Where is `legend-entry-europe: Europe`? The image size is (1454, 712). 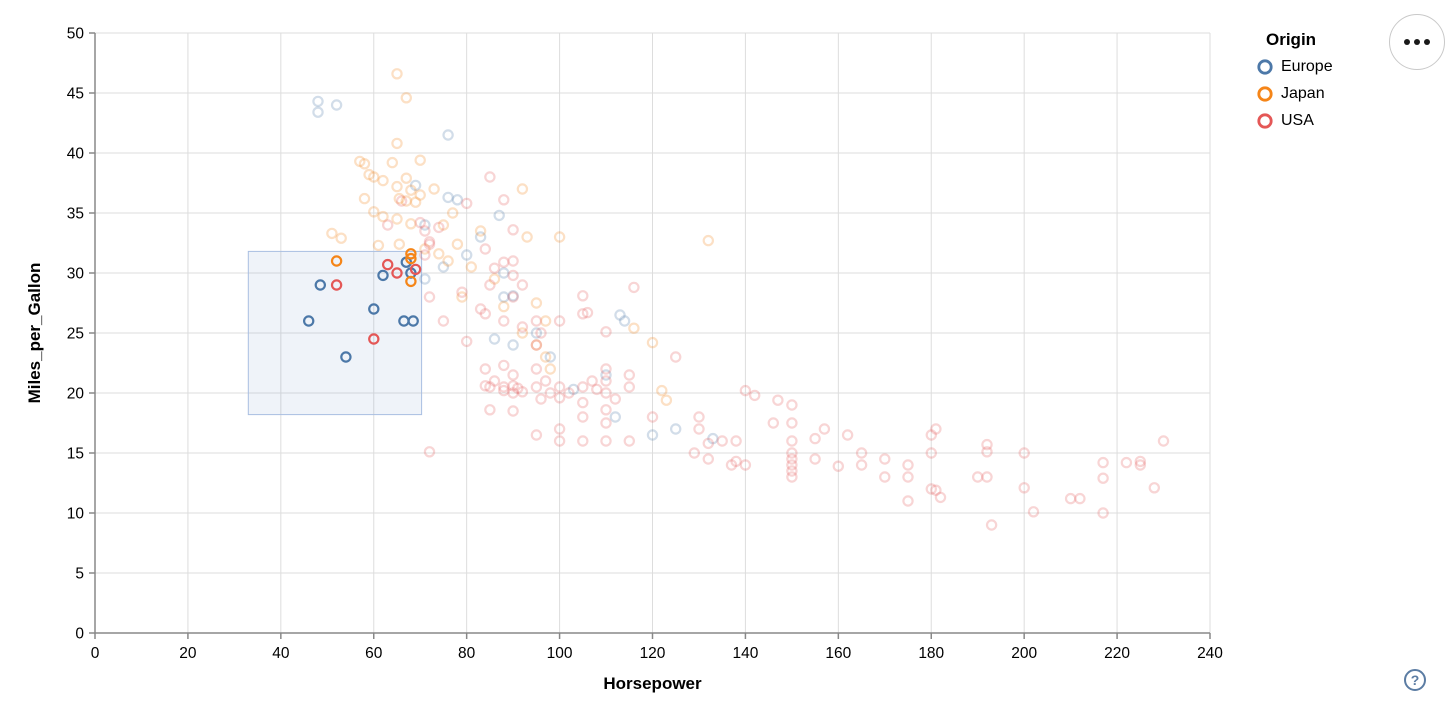 legend-entry-europe: Europe is located at coordinates (1294, 67).